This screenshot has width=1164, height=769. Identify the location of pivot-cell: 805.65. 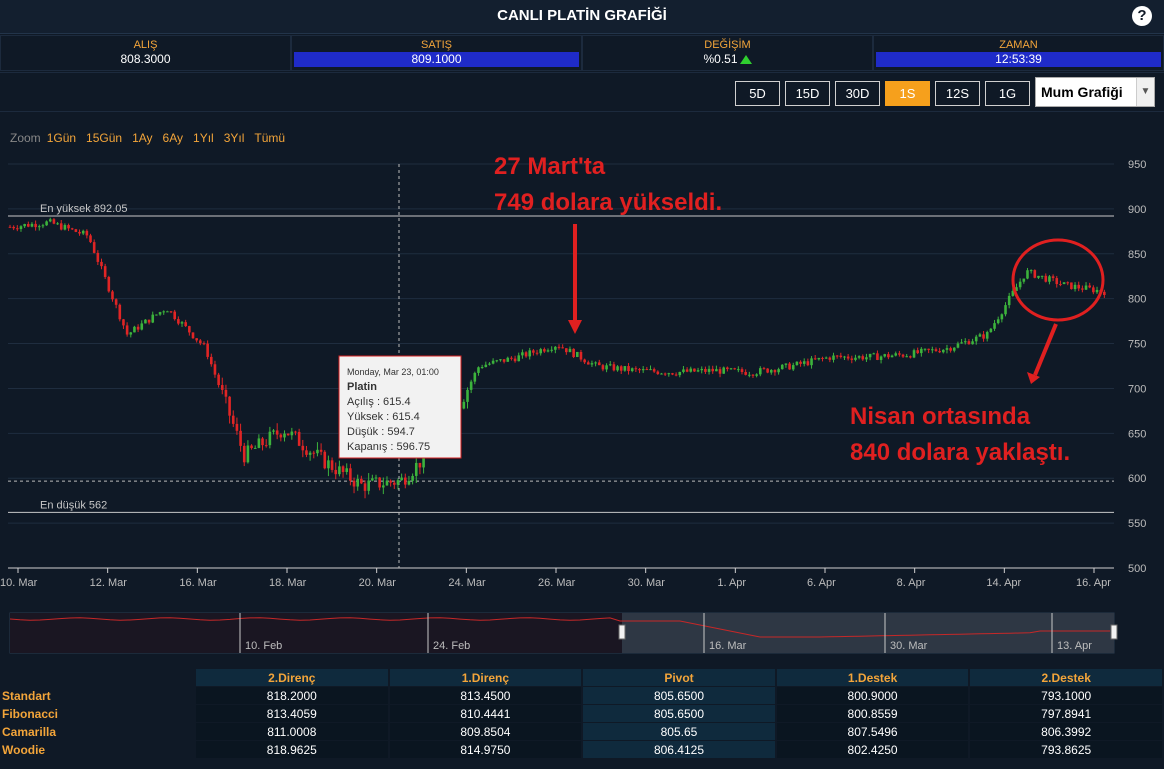
(679, 731).